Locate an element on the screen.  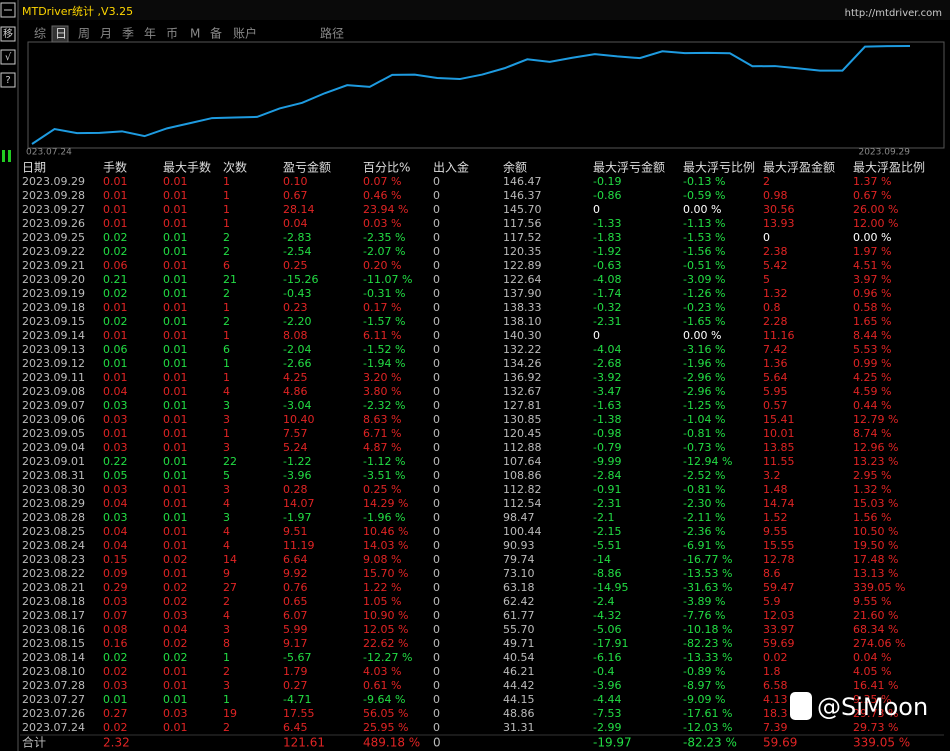
row-date: 2023.09.07 is located at coordinates (53, 405).